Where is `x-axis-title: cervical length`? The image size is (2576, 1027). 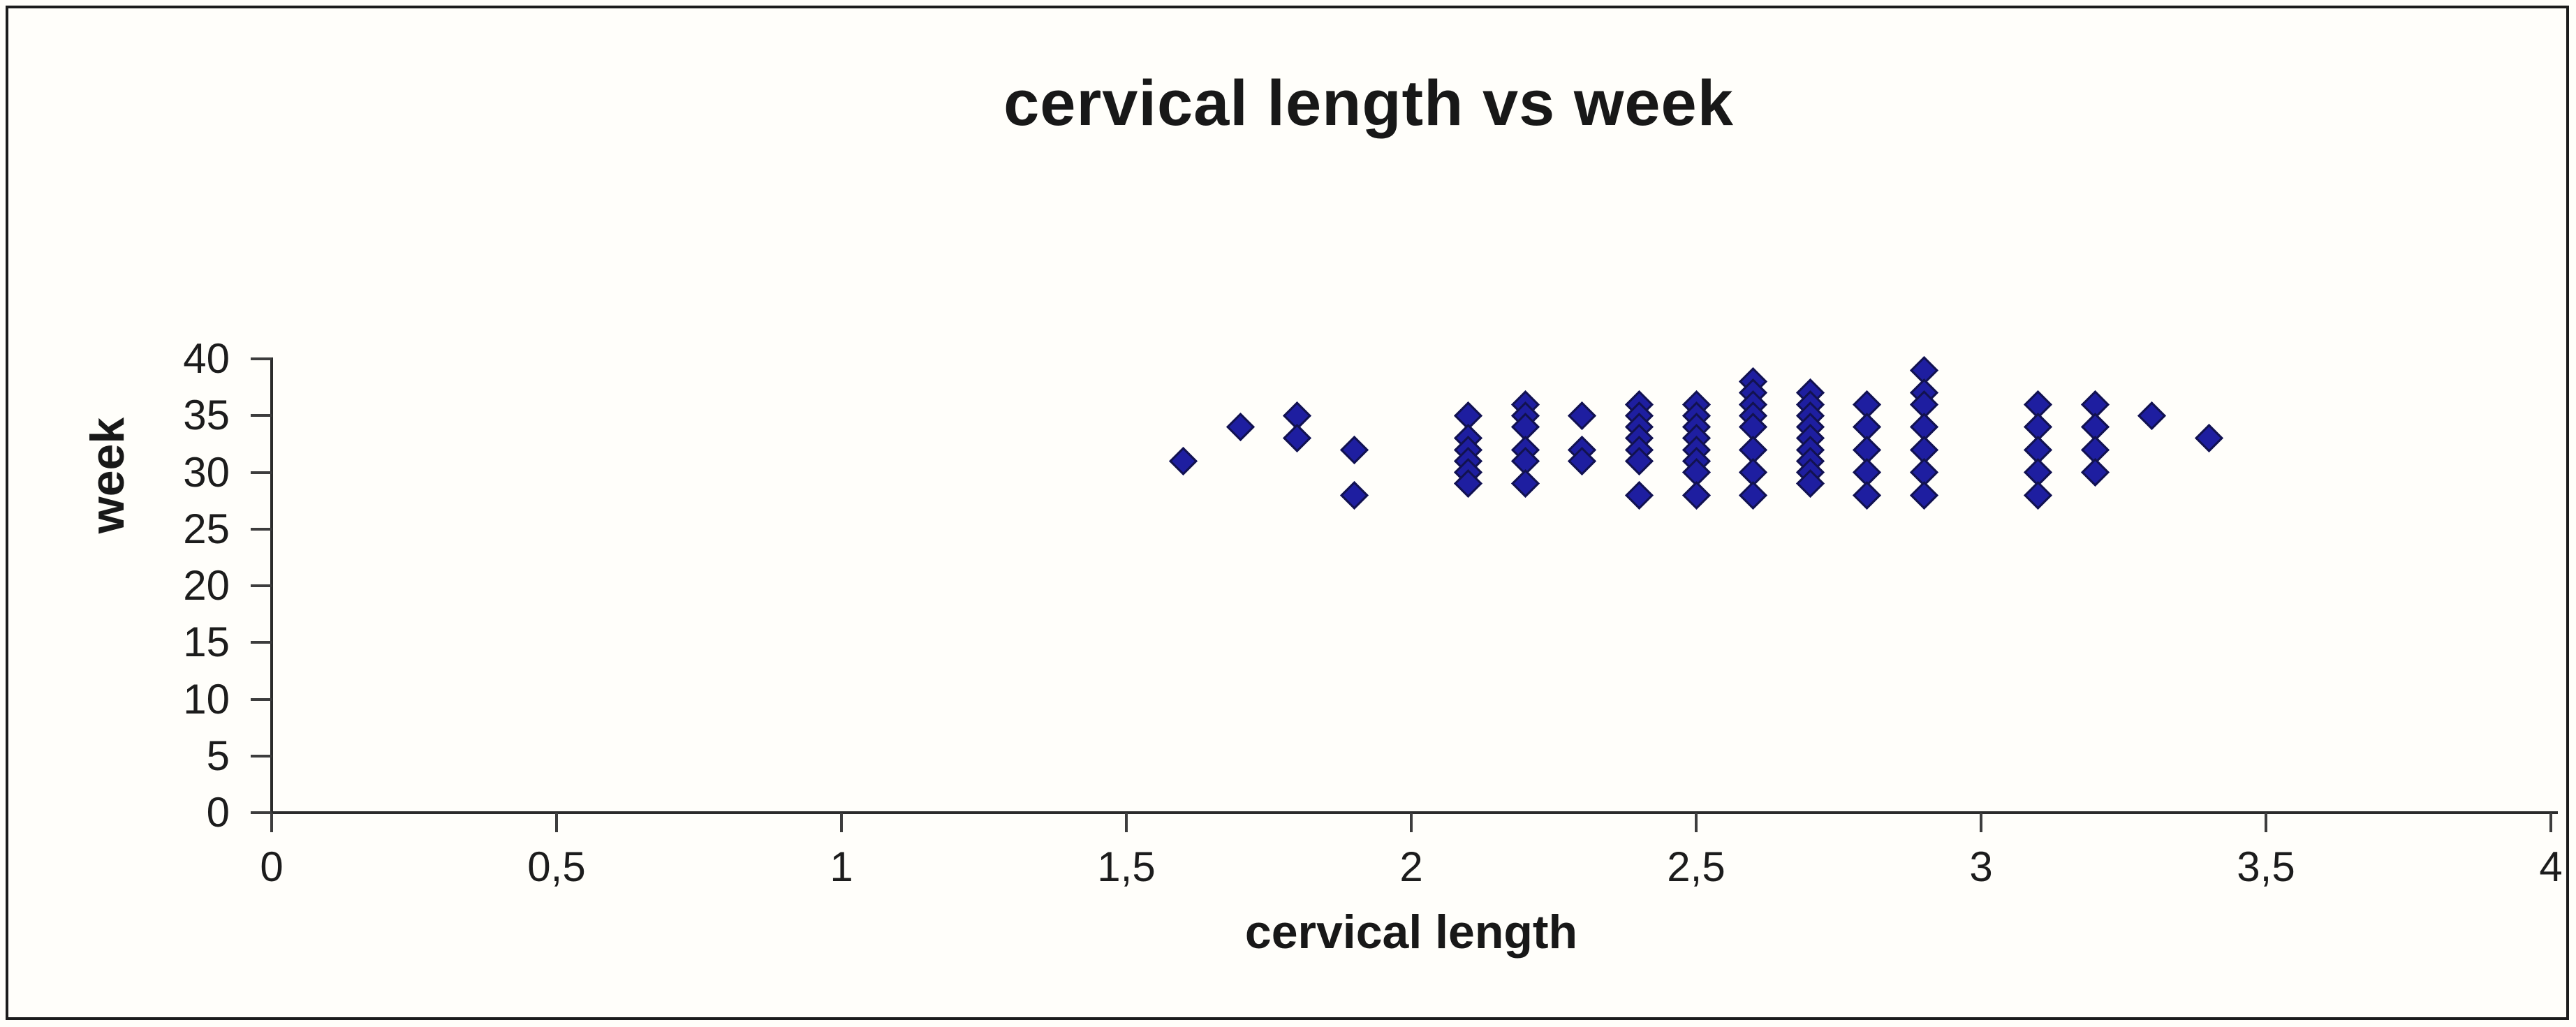 x-axis-title: cervical length is located at coordinates (1411, 932).